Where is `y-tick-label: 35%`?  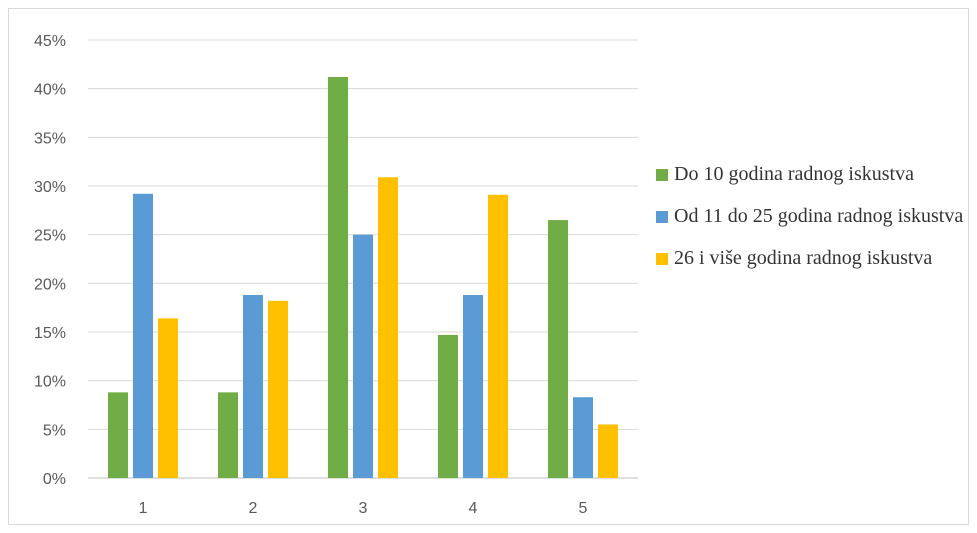
y-tick-label: 35% is located at coordinates (50, 138).